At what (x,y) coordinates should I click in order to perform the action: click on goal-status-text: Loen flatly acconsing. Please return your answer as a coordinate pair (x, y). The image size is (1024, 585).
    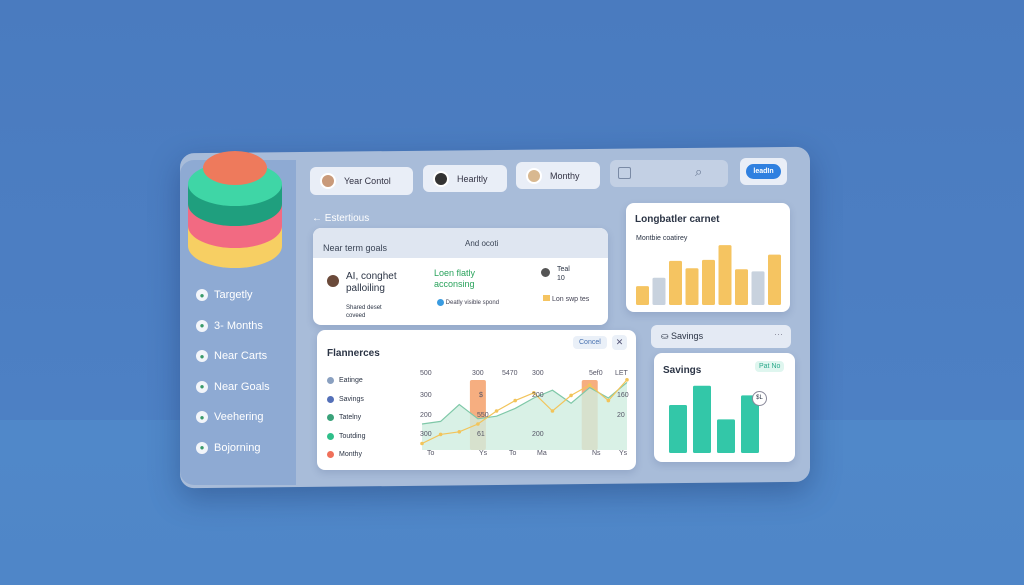
    Looking at the image, I should click on (455, 278).